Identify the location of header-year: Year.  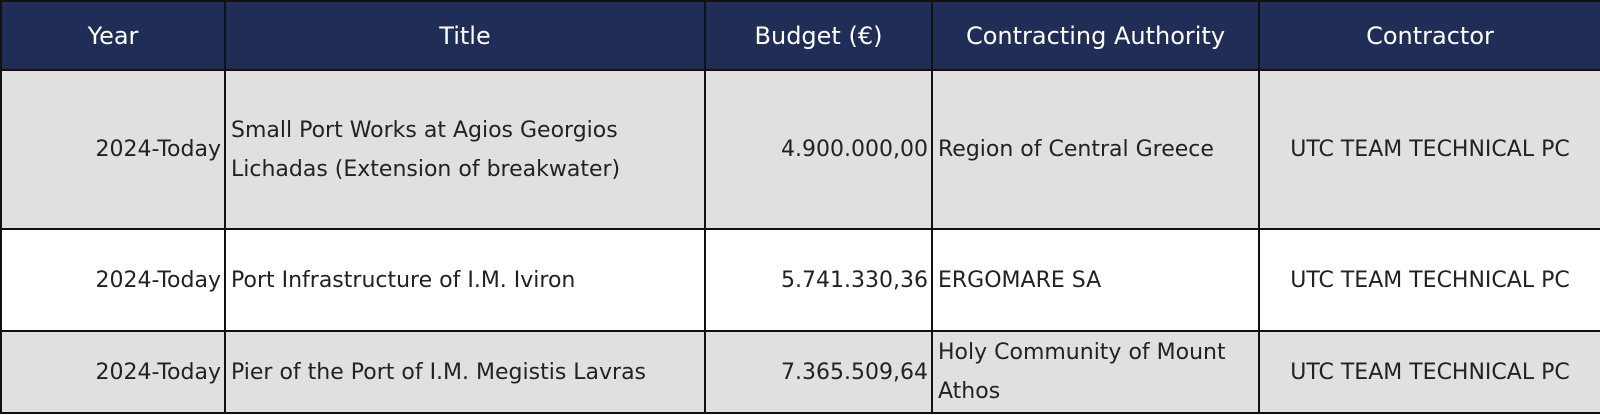
(113, 35).